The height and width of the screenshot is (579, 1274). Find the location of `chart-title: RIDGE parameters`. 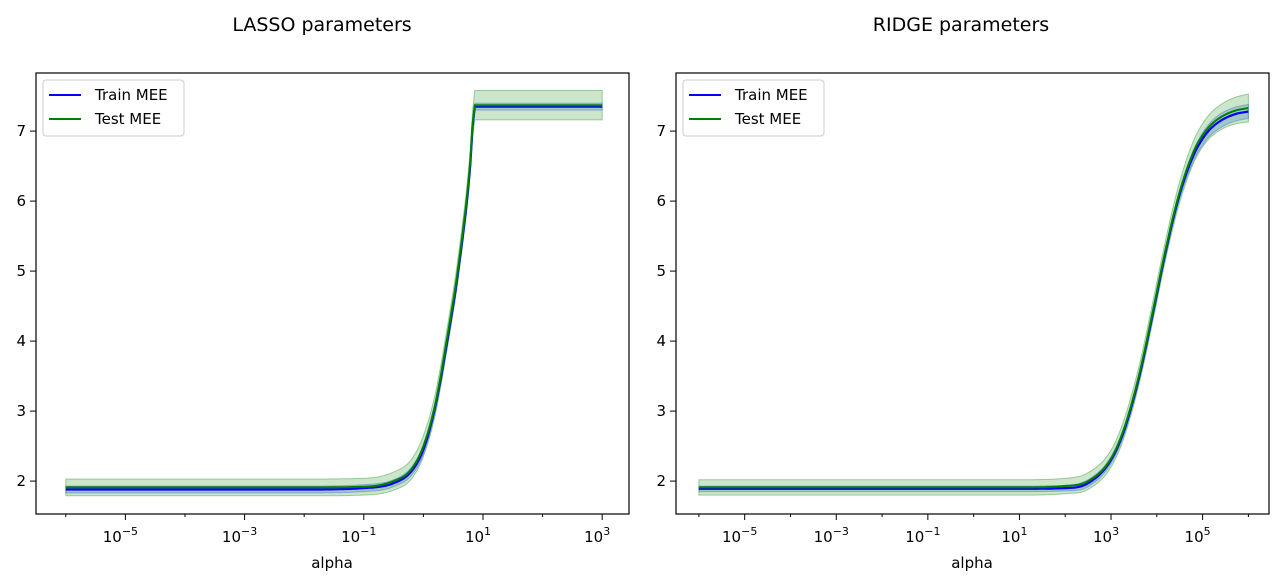

chart-title: RIDGE parameters is located at coordinates (961, 25).